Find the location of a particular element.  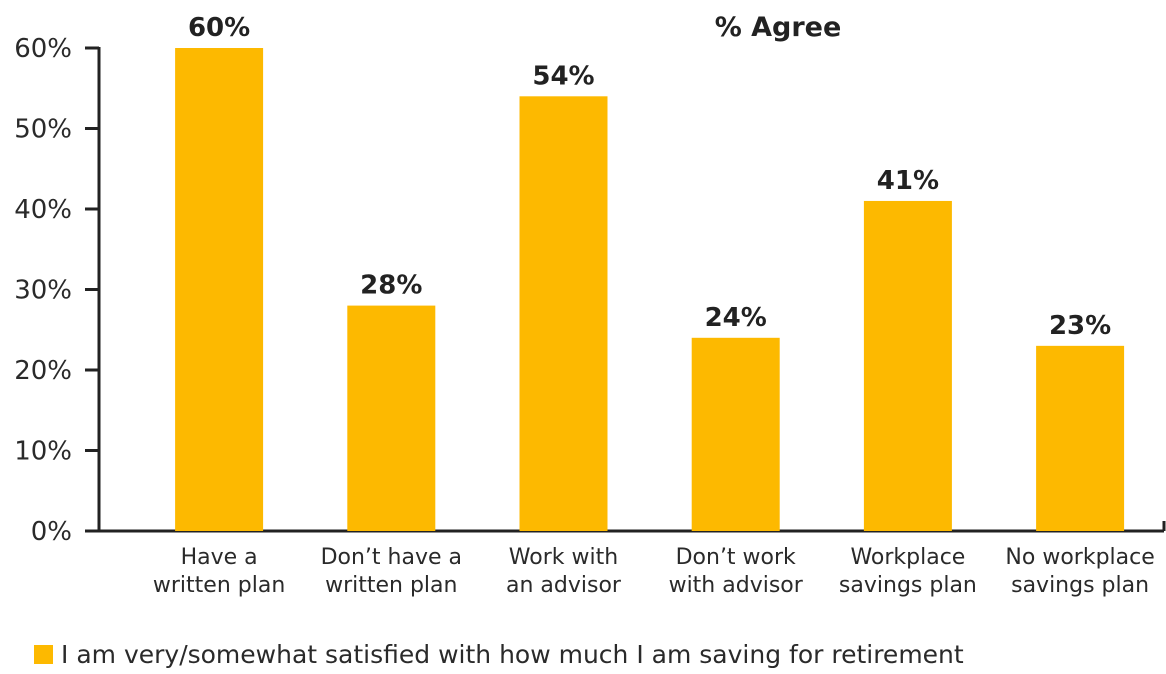

data-label: 23% is located at coordinates (1080, 326).